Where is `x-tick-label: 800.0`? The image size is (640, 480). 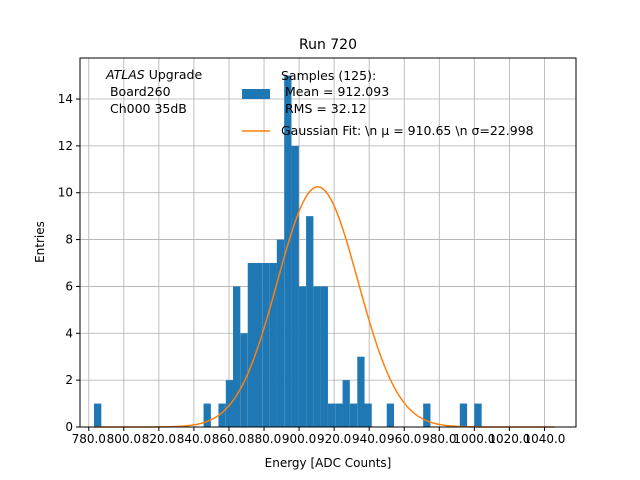 x-tick-label: 800.0 is located at coordinates (124, 439).